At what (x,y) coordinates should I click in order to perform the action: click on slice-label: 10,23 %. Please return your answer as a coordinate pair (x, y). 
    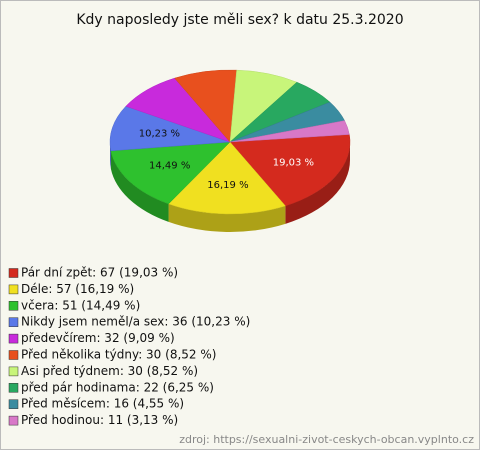
    Looking at the image, I should click on (159, 133).